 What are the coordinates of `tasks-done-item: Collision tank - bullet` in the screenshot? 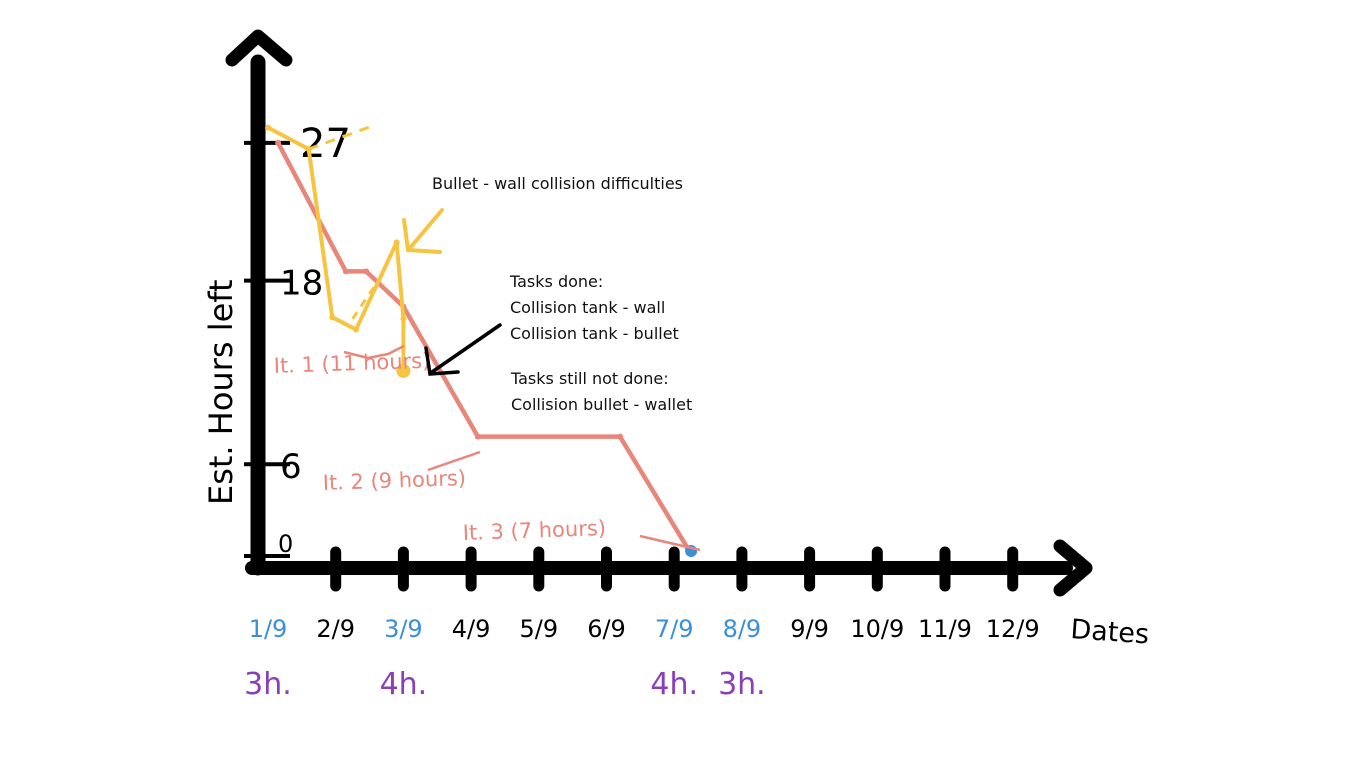 It's located at (594, 333).